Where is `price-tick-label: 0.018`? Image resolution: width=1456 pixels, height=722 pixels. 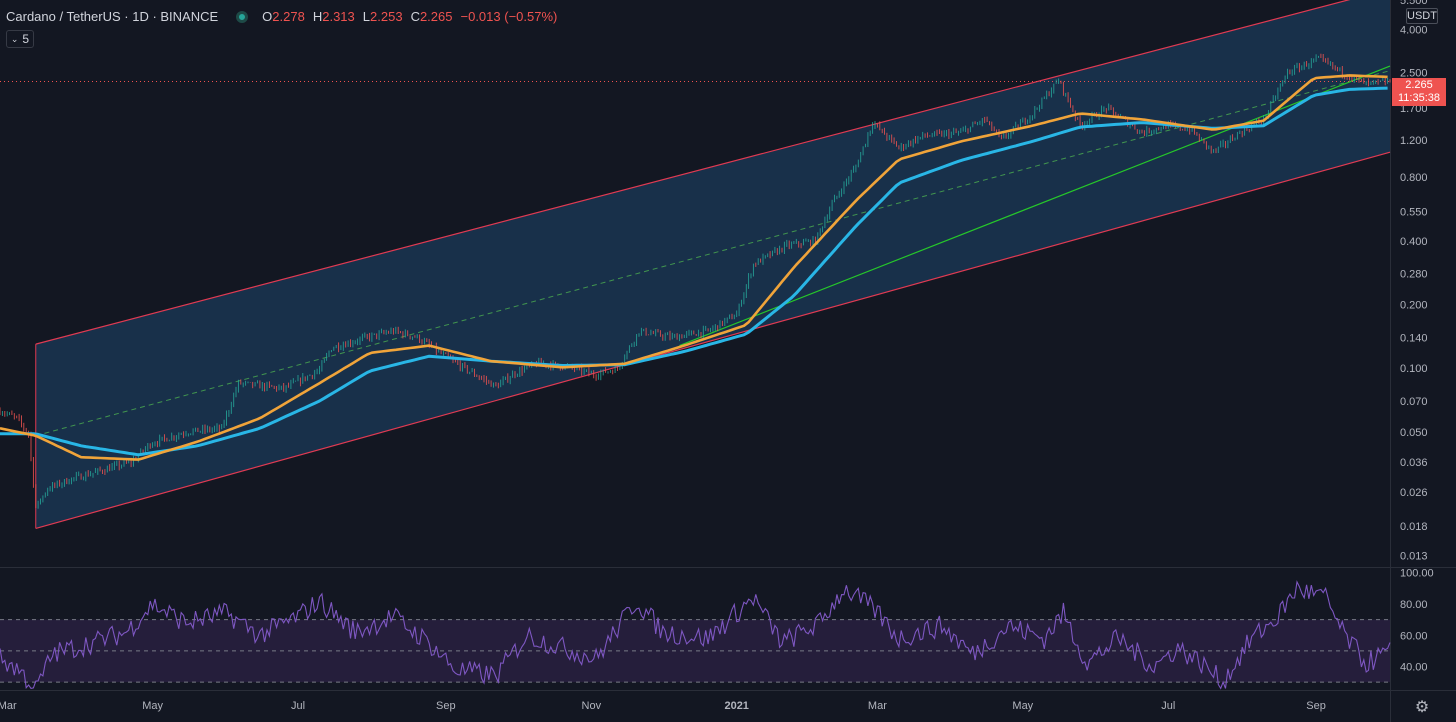 price-tick-label: 0.018 is located at coordinates (1414, 527).